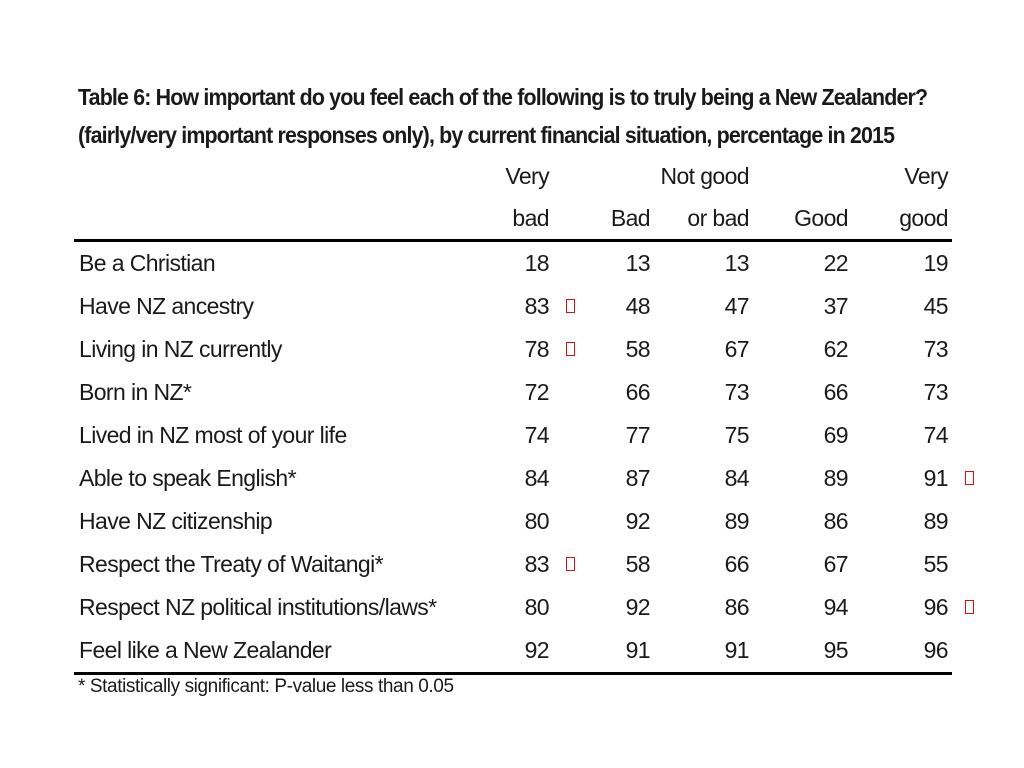 Image resolution: width=1024 pixels, height=768 pixels. I want to click on cell-value: 13, so click(737, 263).